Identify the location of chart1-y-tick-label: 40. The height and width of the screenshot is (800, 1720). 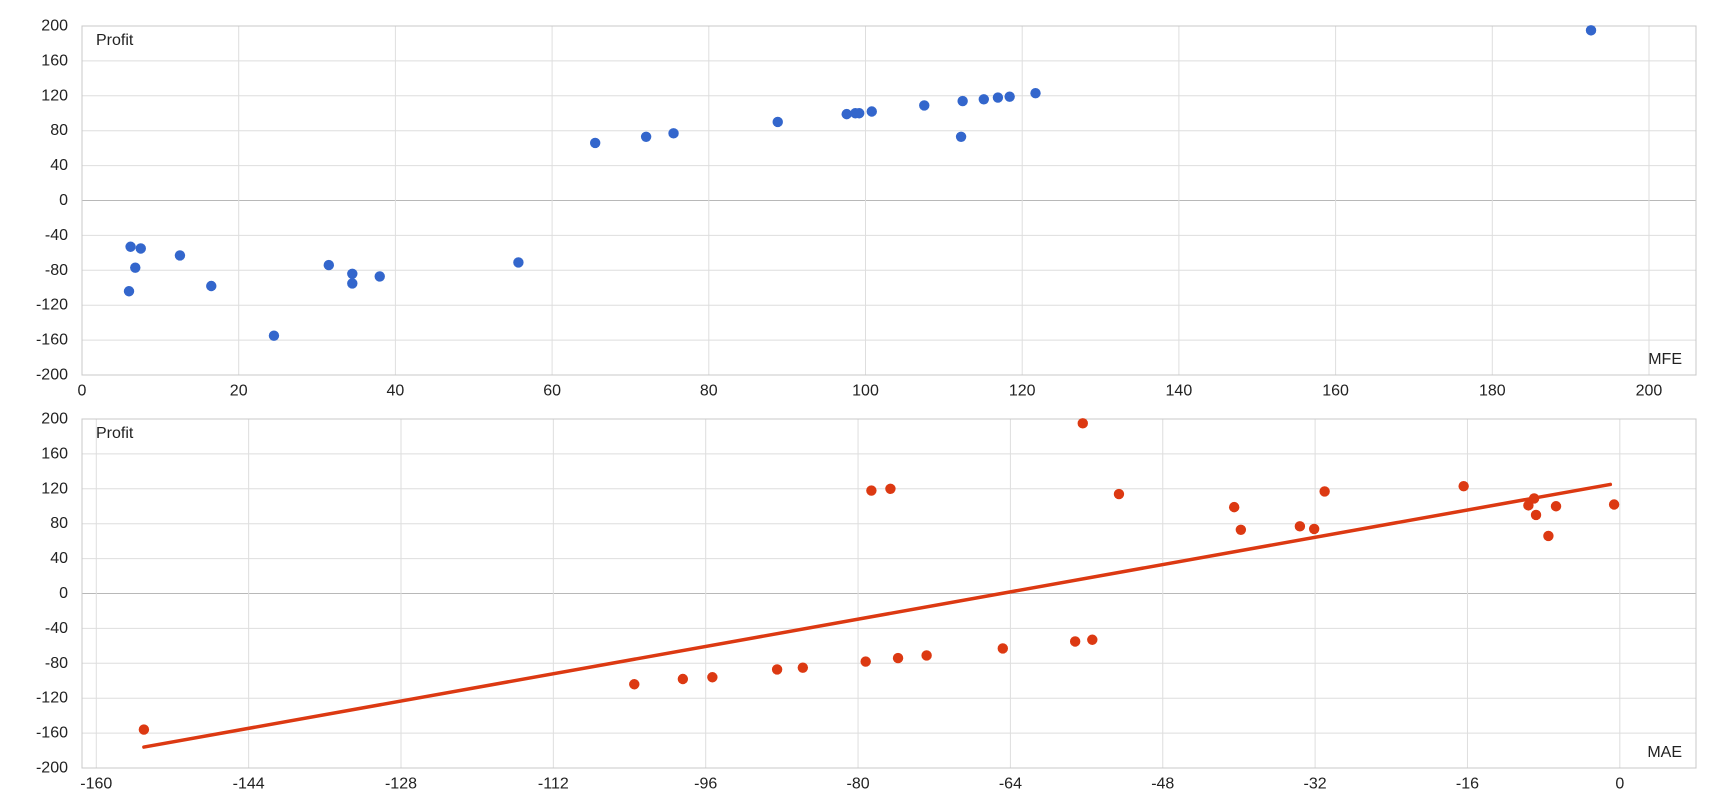
(59, 165).